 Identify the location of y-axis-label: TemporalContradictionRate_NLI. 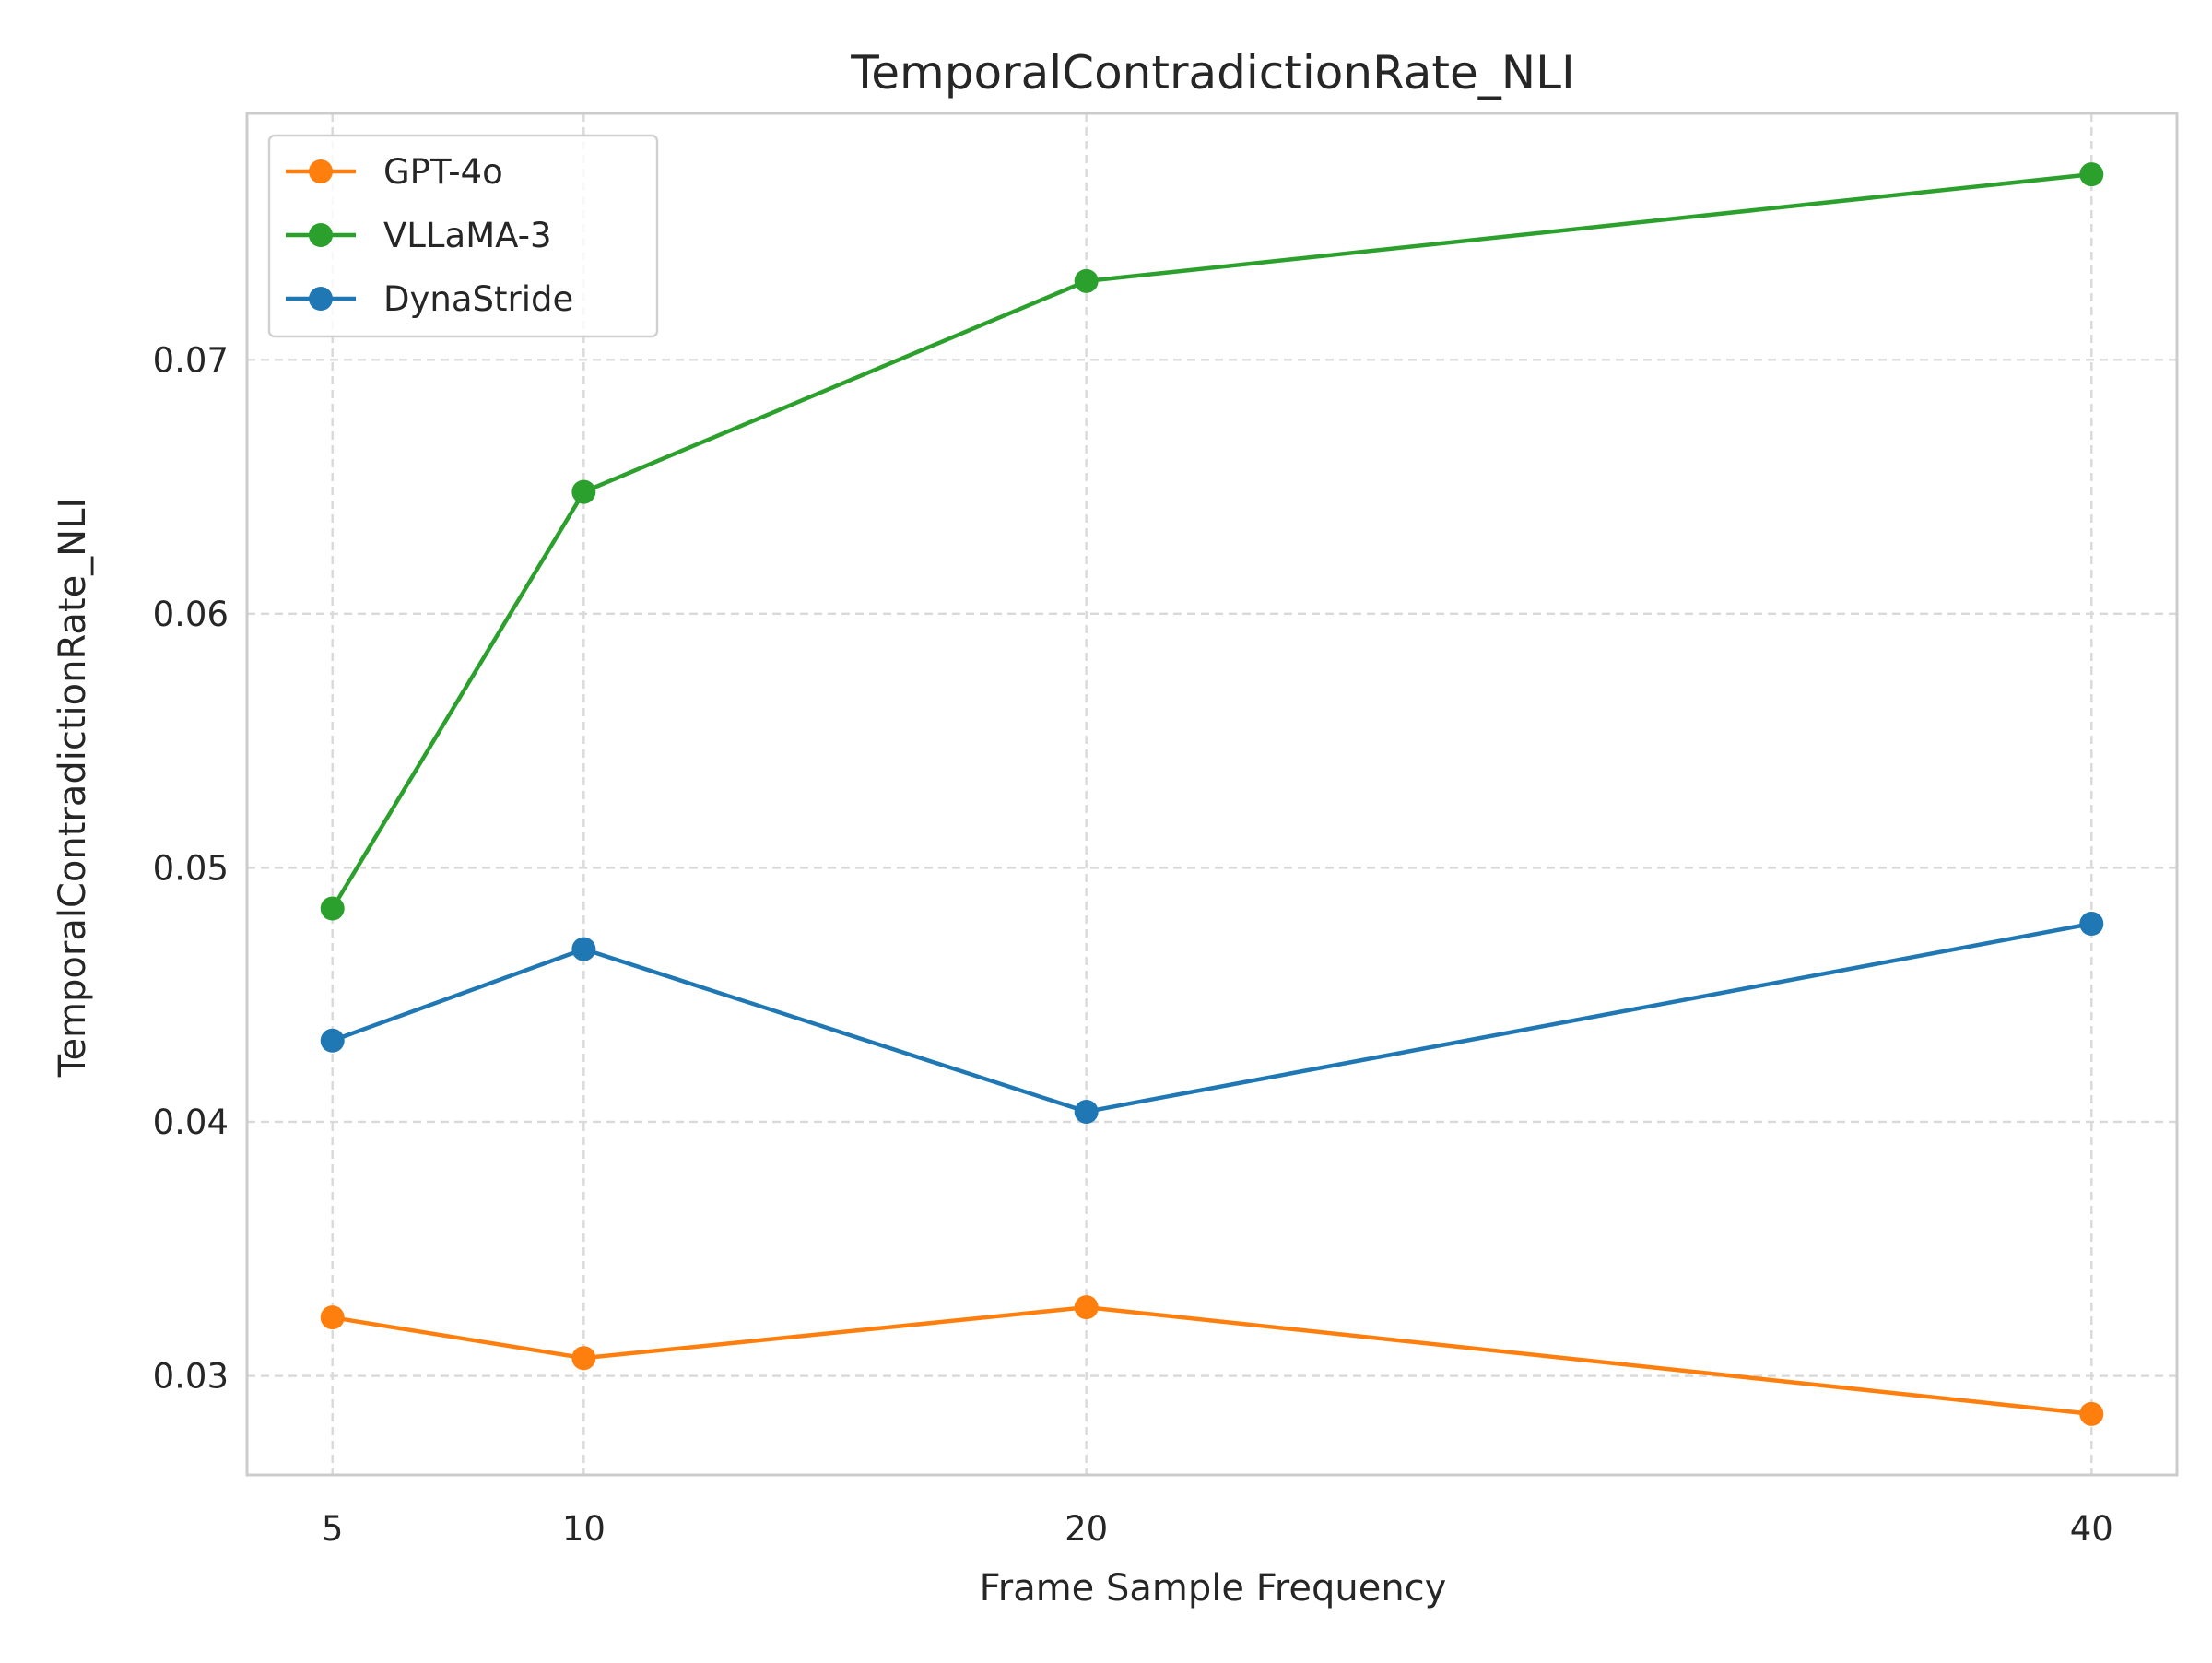
(73, 788).